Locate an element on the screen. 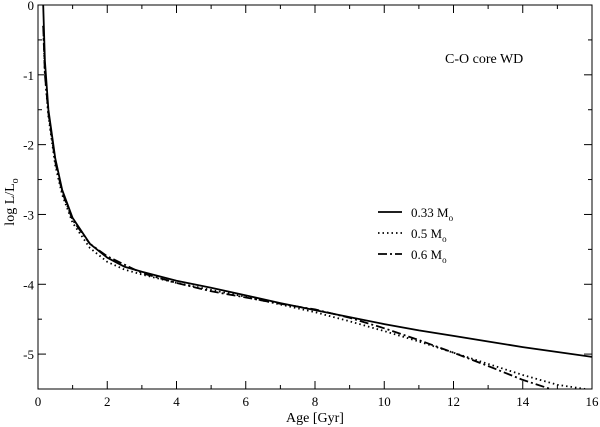  legend-label-main: 0.5 M is located at coordinates (427, 233).